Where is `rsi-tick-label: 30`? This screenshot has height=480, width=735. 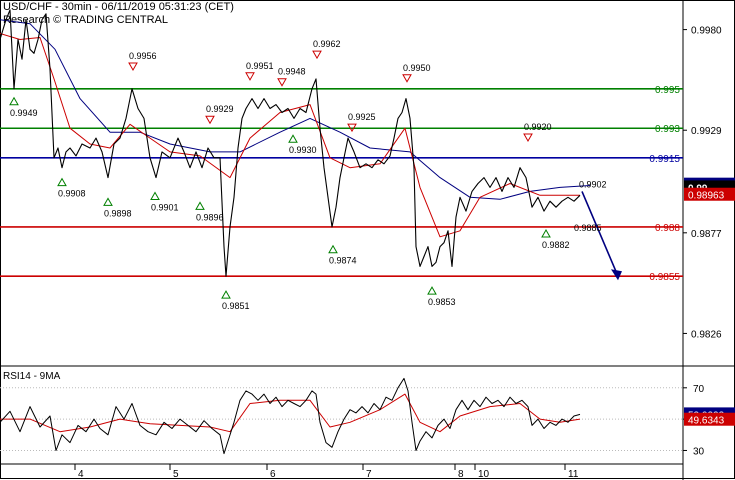
rsi-tick-label: 30 is located at coordinates (699, 451).